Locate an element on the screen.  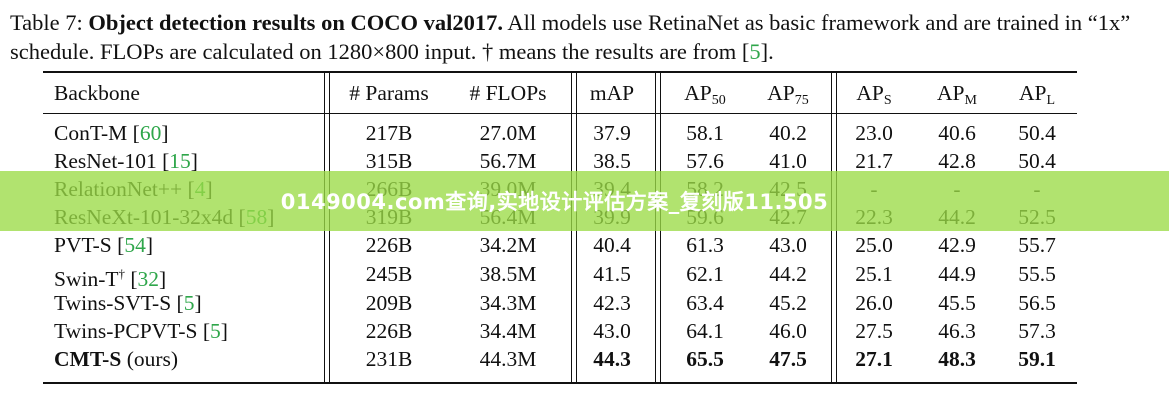
table-cell: 56.5 is located at coordinates (1037, 303).